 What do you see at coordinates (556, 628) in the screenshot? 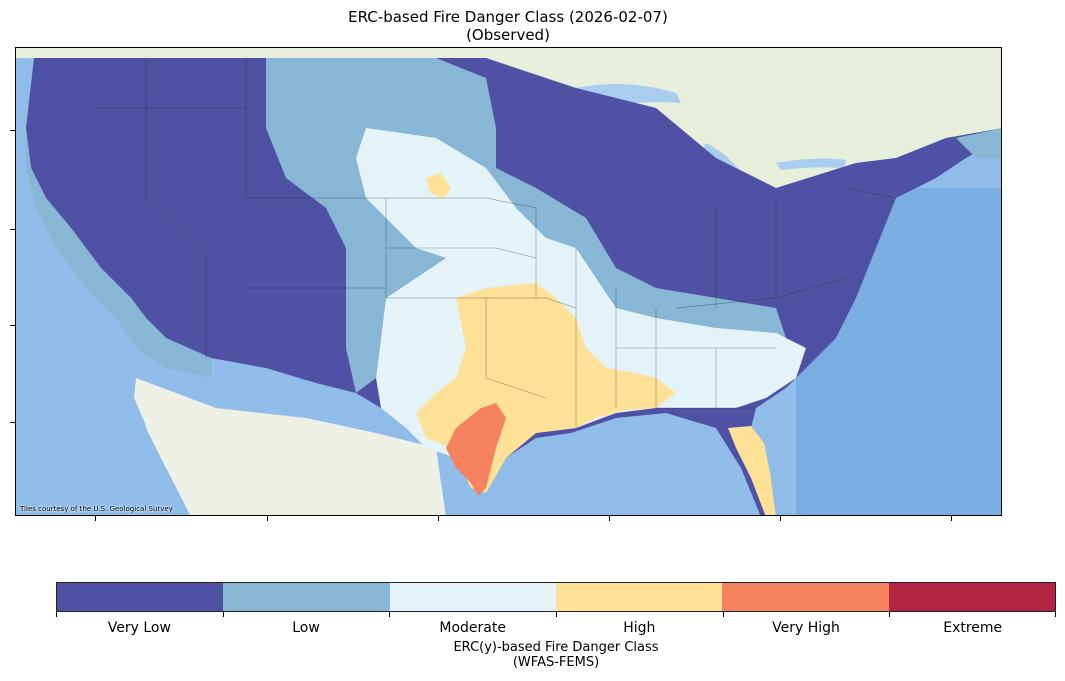
I see `colorbar-labels: Very Low Low Moderate High Very High Extreme` at bounding box center [556, 628].